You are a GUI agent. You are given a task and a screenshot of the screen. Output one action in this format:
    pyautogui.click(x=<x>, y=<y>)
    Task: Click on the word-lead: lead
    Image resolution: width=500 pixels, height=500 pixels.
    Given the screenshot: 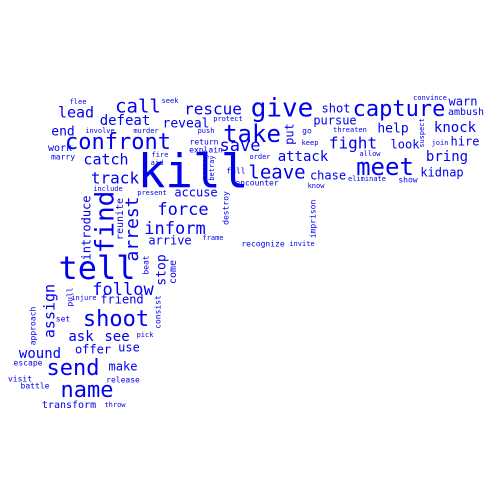 What is the action you would take?
    pyautogui.click(x=76, y=113)
    